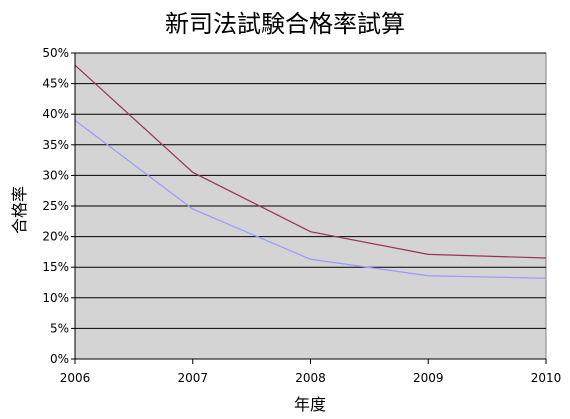 The height and width of the screenshot is (419, 570). Describe the element at coordinates (285, 24) in the screenshot. I see `chart-title: 新司法試験合格率試算` at that location.